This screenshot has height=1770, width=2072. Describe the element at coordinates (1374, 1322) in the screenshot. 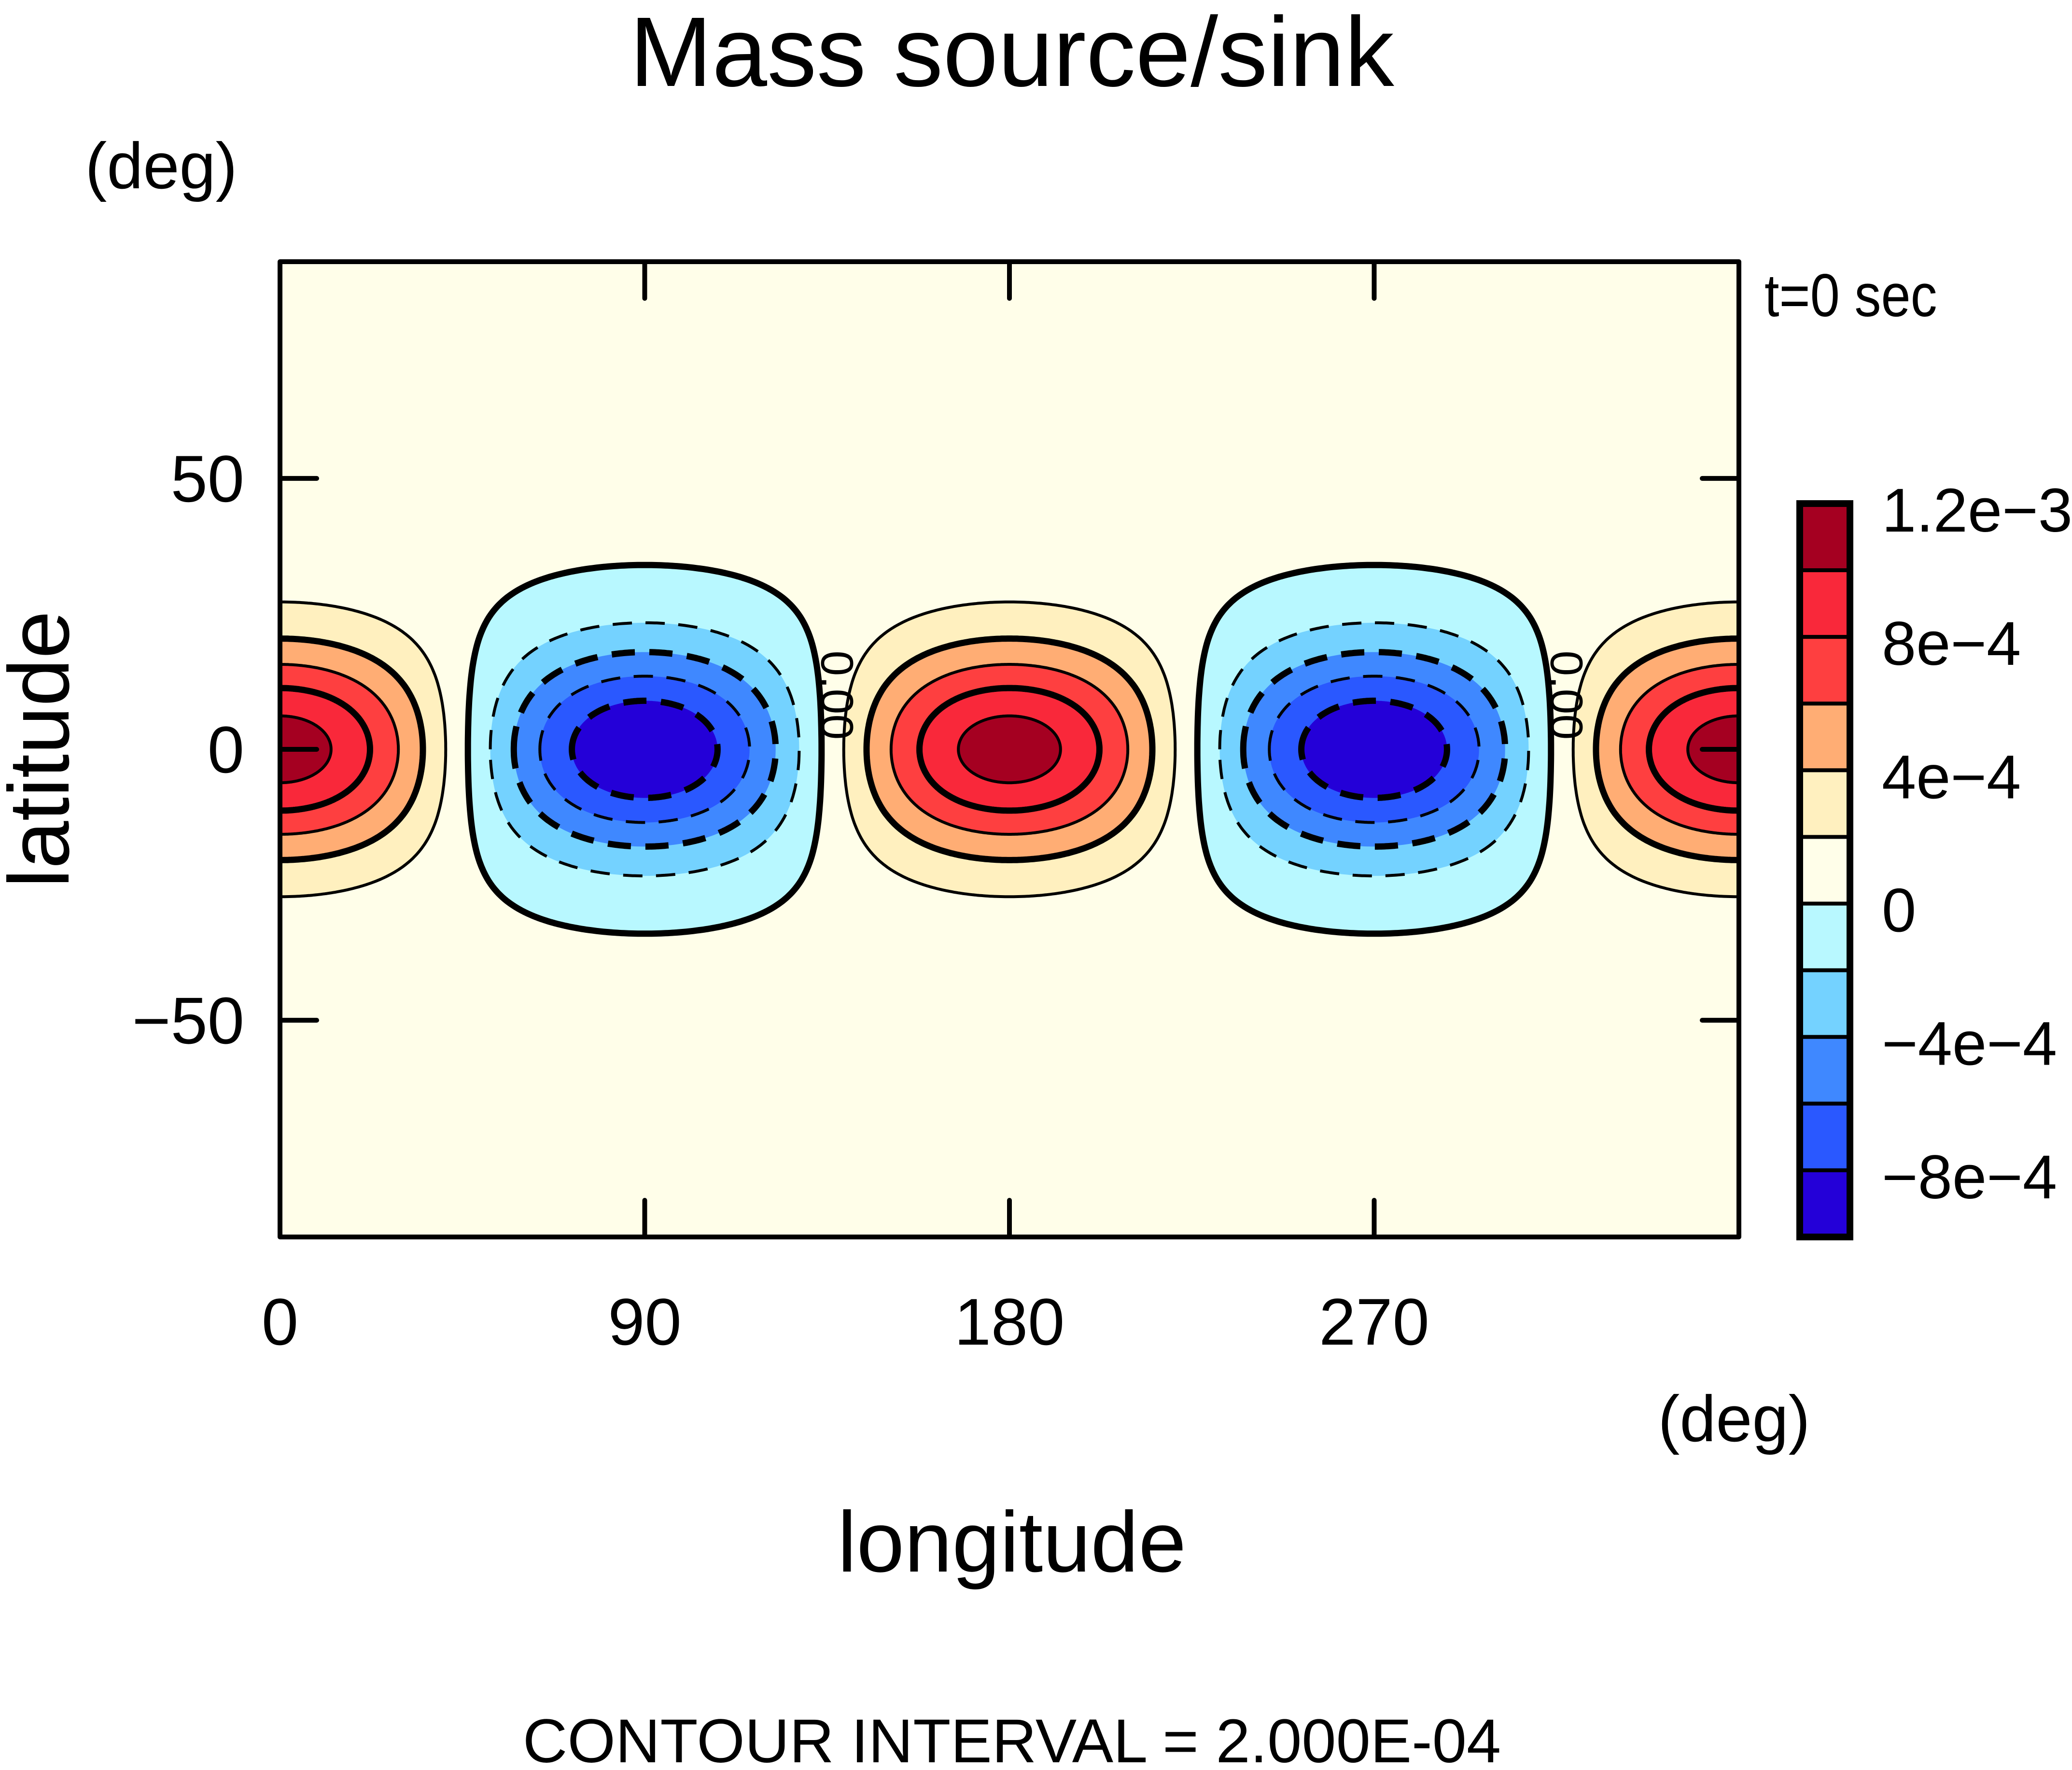

I see `x-tick-label: 270` at that location.